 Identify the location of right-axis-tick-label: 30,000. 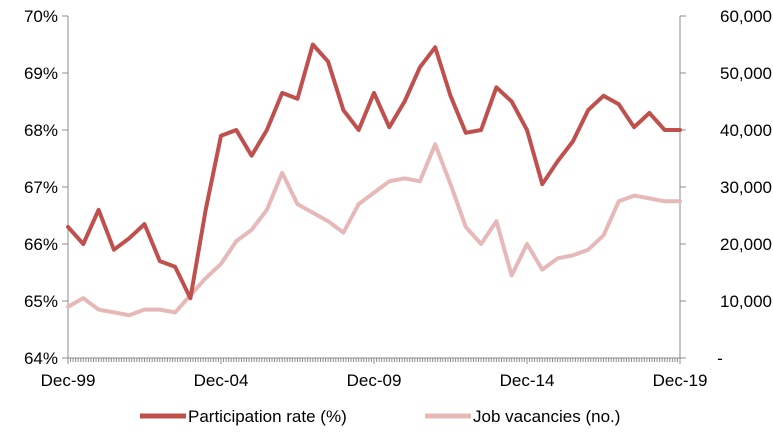
(746, 187).